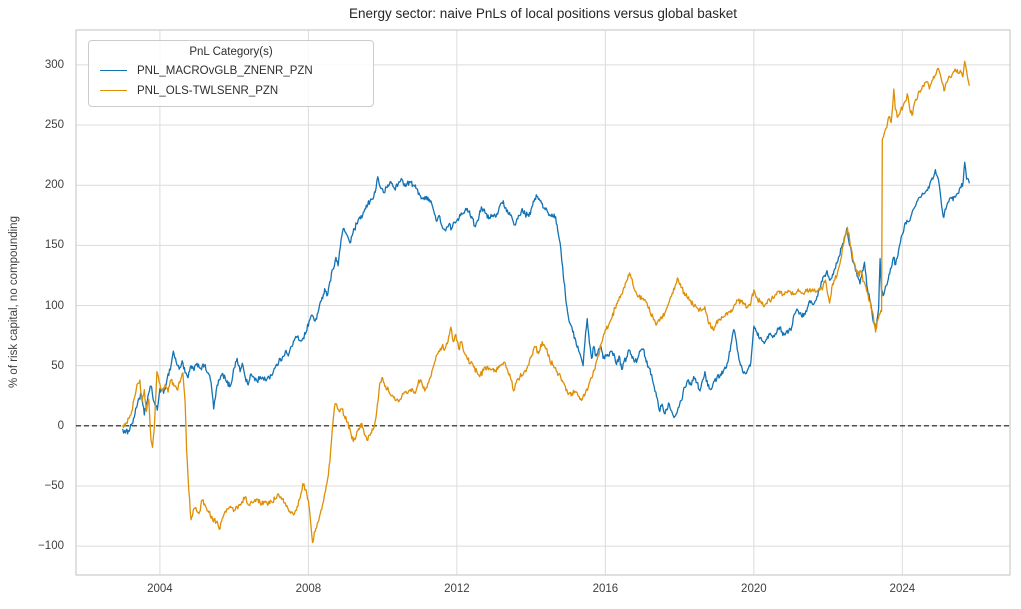 This screenshot has height=609, width=1021. Describe the element at coordinates (231, 52) in the screenshot. I see `legend-title: PnL Category(s)` at that location.